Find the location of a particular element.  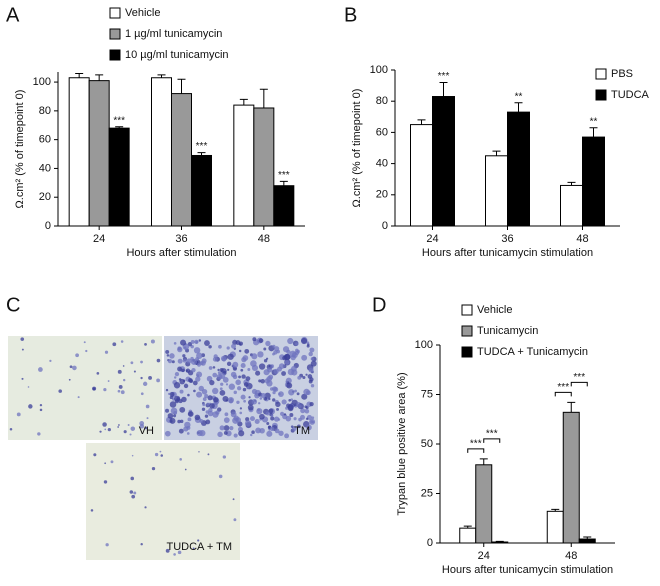

micrograph is located at coordinates (85, 388).